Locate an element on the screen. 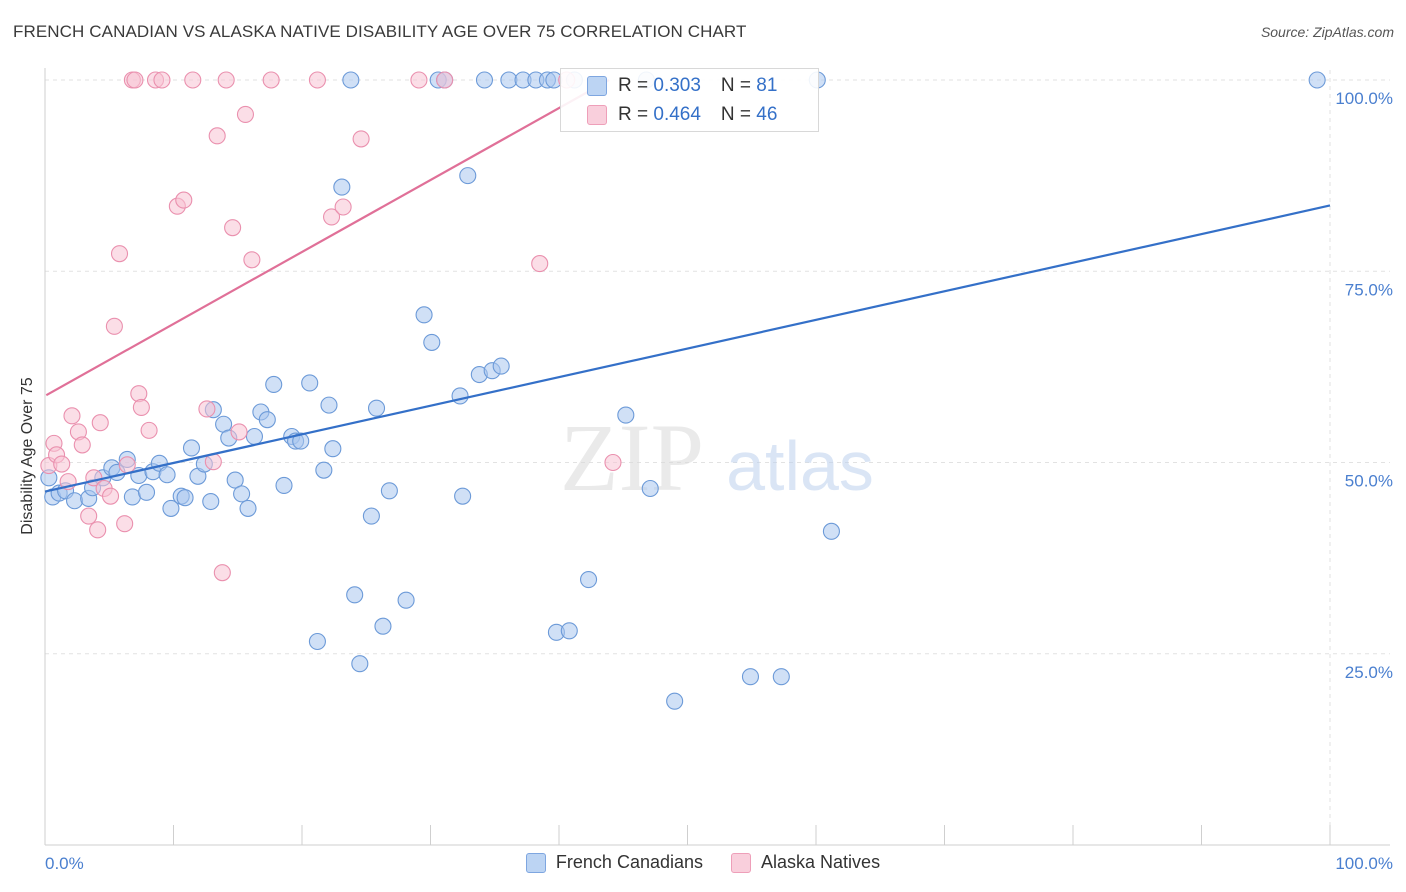 This screenshot has height=892, width=1406. trend-line-alaska-natives is located at coordinates (327, 238).